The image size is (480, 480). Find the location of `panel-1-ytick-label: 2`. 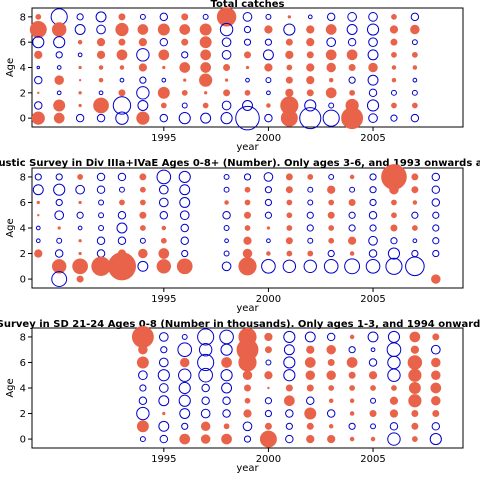

panel-1-ytick-label: 2 is located at coordinates (23, 93).